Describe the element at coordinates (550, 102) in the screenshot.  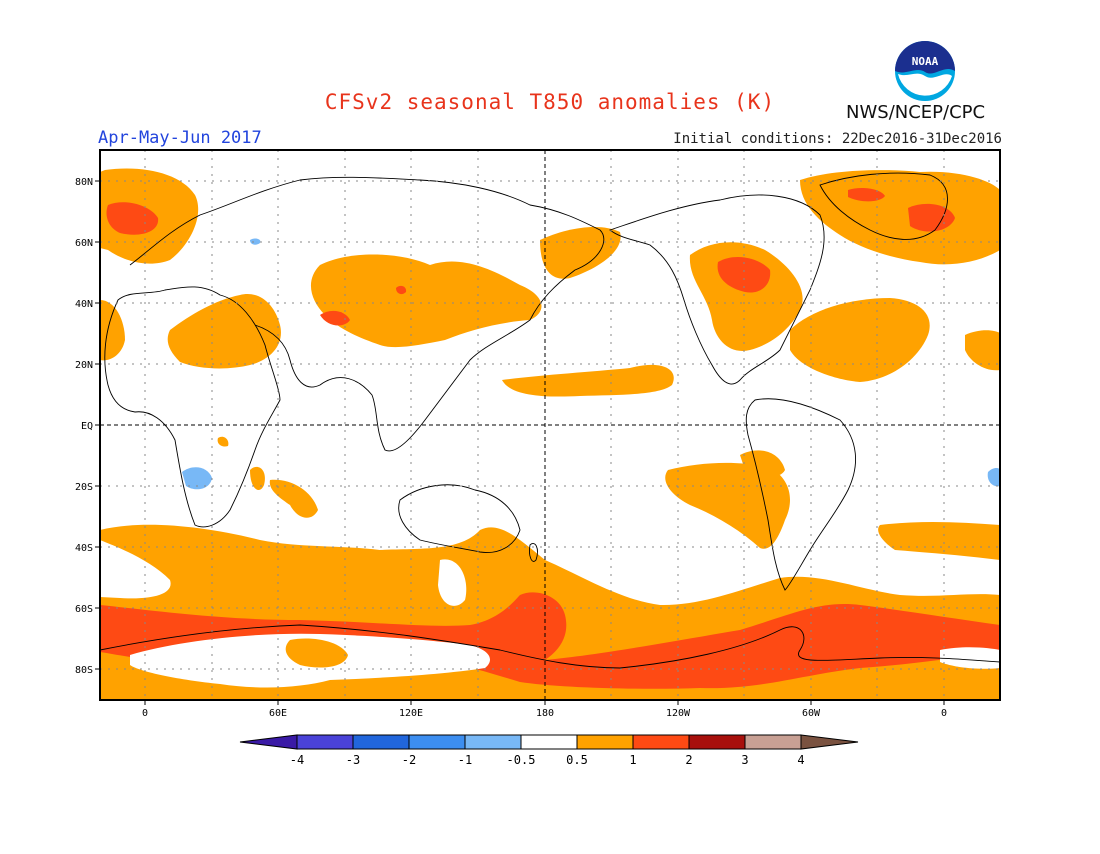
I see `figure-title: CFSv2 seasonal T850 anomalies (K)` at that location.